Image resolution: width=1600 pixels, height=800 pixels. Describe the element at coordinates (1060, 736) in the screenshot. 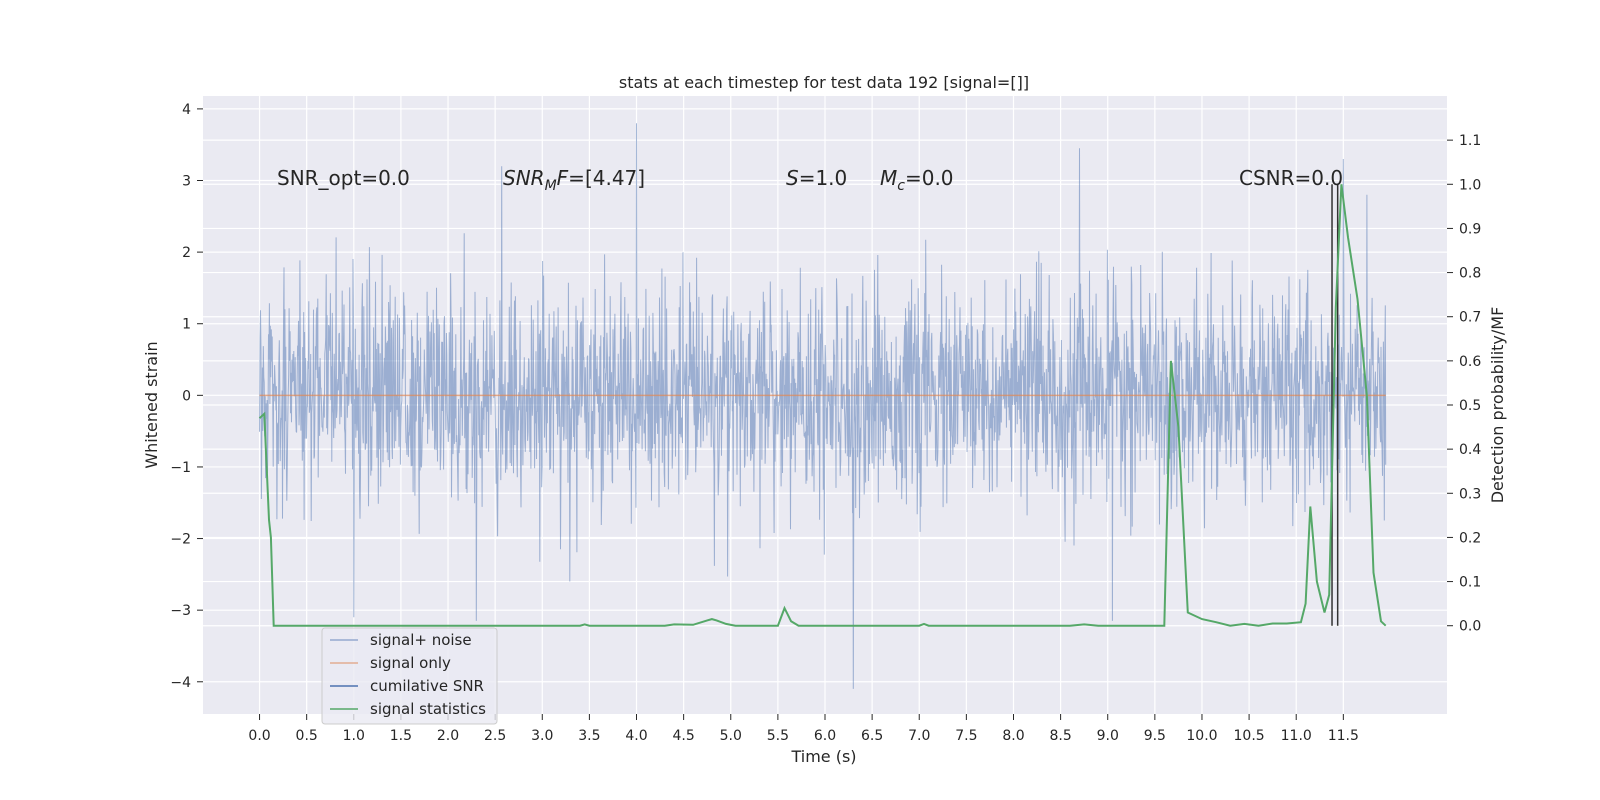

I see `x-tick-label: 8.5` at that location.